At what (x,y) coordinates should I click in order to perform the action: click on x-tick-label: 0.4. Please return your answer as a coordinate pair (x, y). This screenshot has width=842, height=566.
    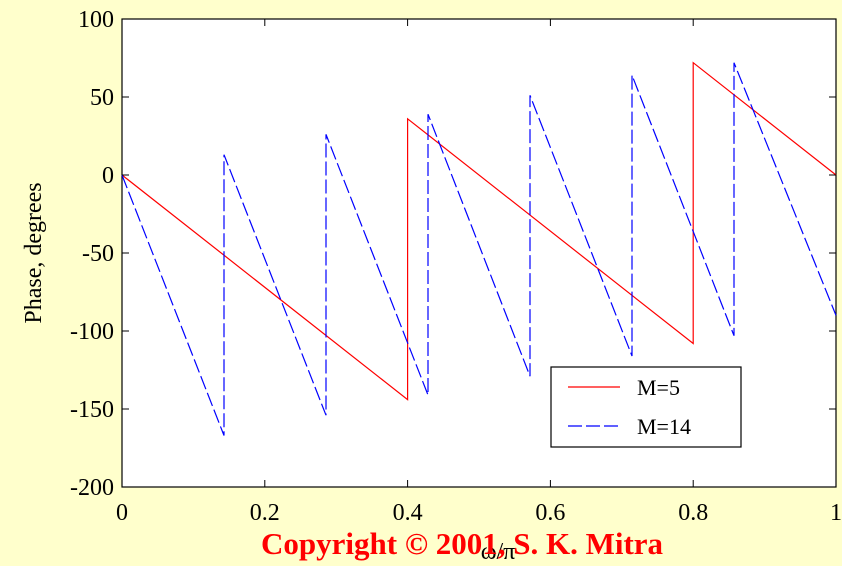
    Looking at the image, I should click on (408, 513).